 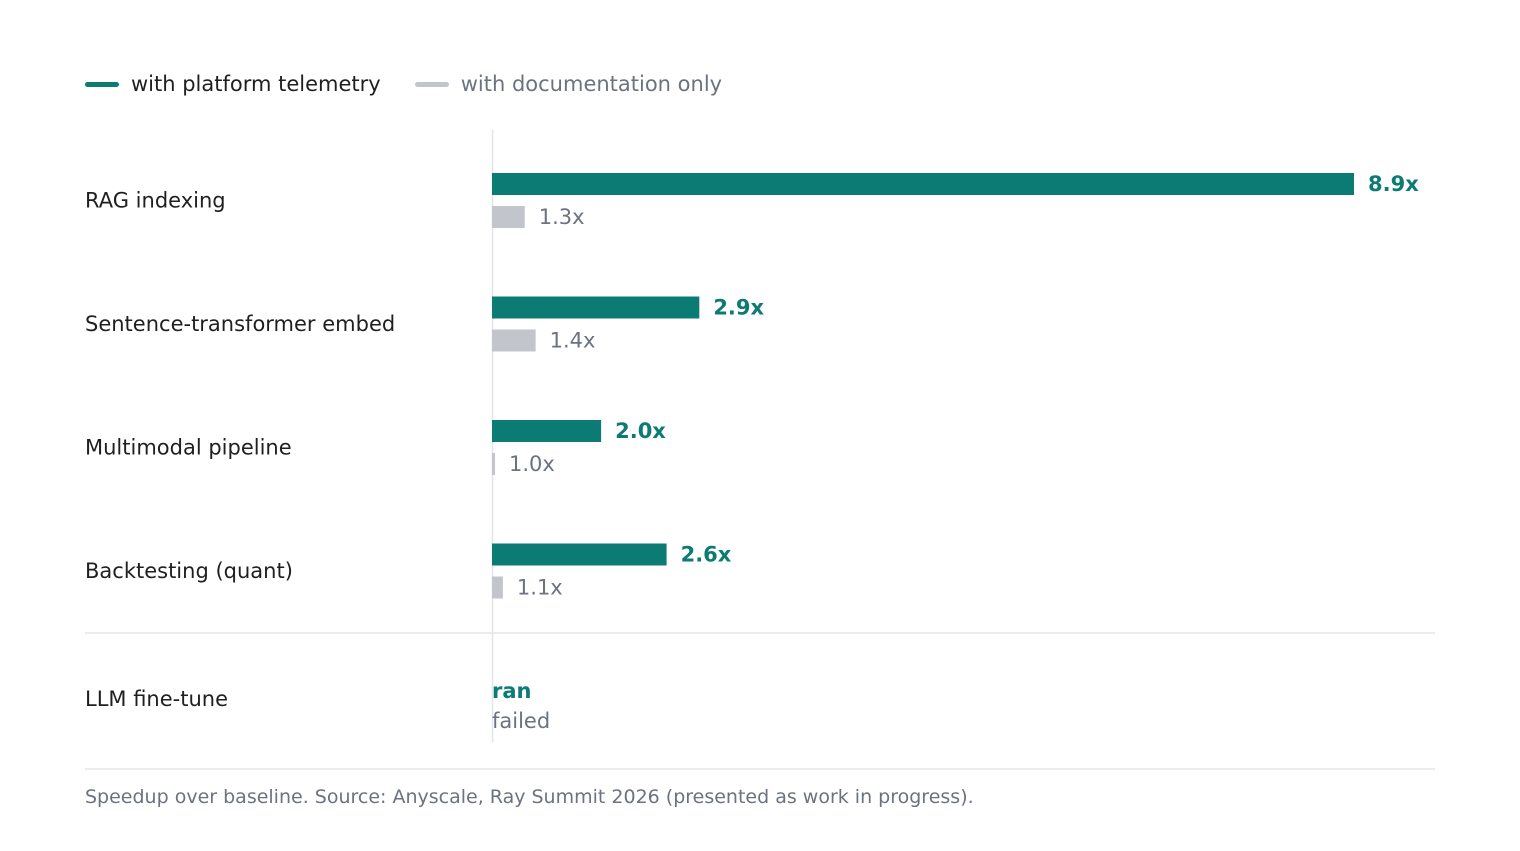 What do you see at coordinates (640, 431) in the screenshot?
I see `value-label-telemetry-multimodal-pipeline: 2.0x` at bounding box center [640, 431].